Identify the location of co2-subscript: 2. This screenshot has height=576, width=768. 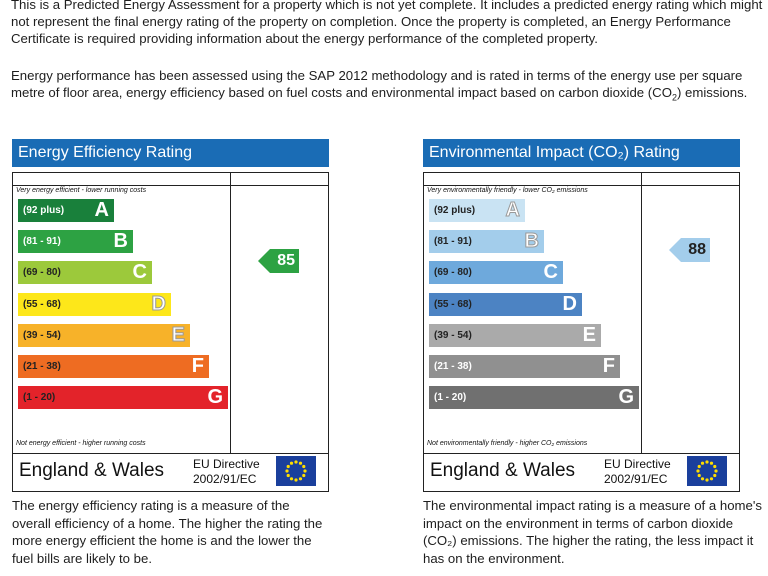
(674, 97).